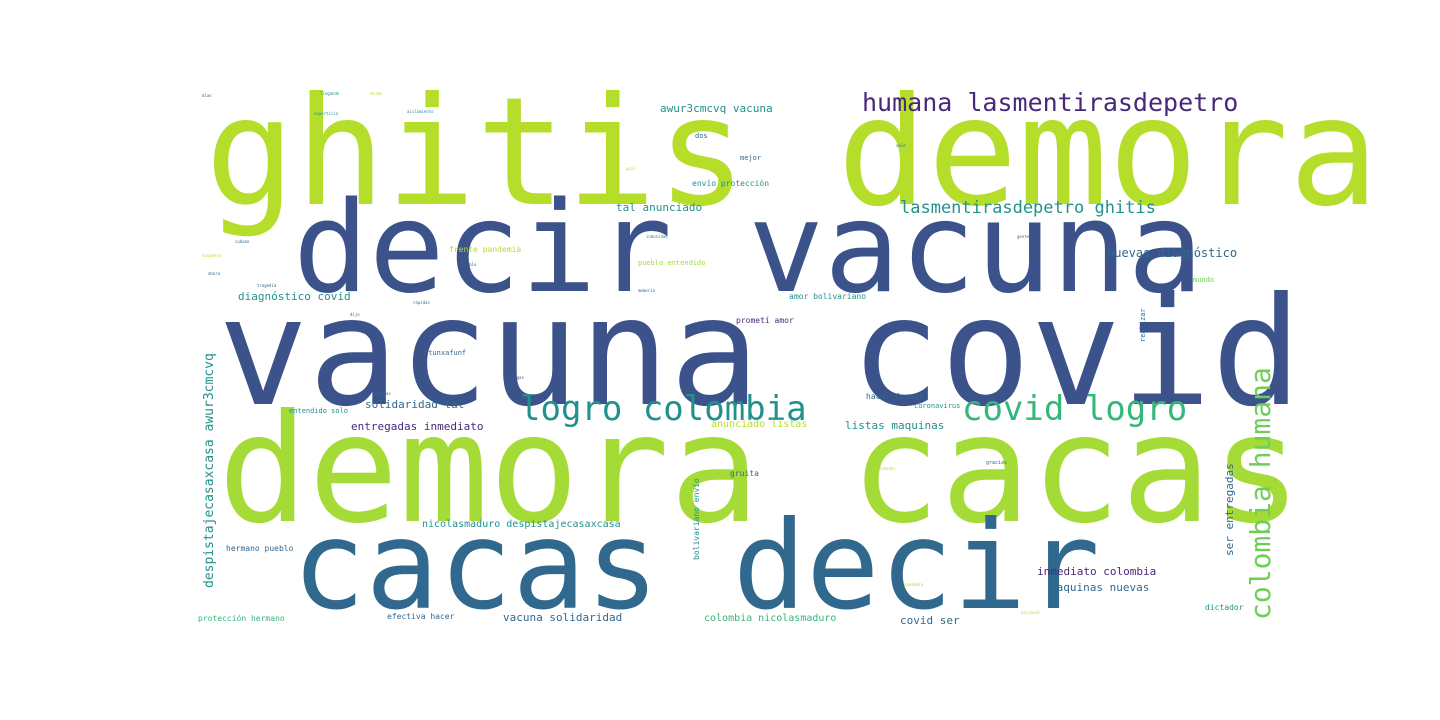 This screenshot has height=720, width=1440. Describe the element at coordinates (242, 241) in the screenshot. I see `word: cubano` at that location.